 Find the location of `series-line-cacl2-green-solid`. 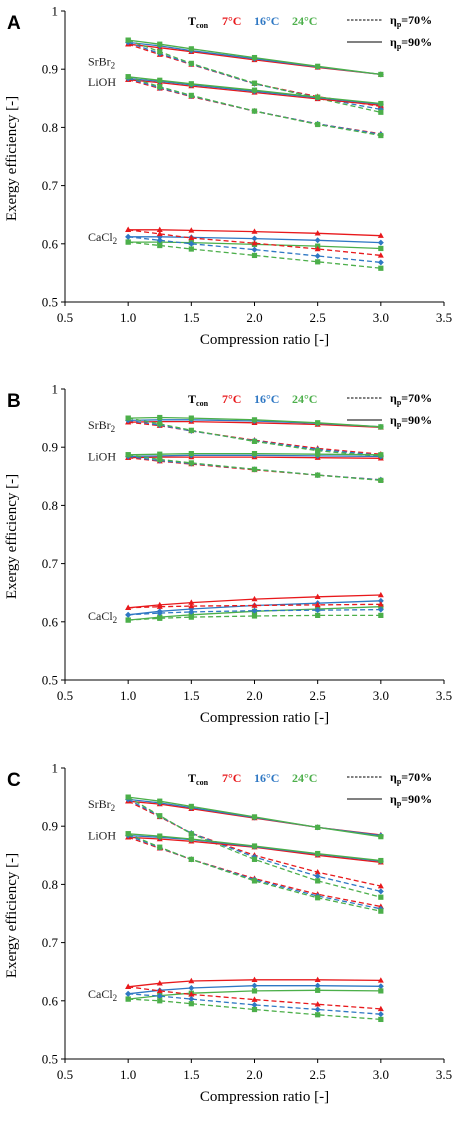

series-line-cacl2-green-solid is located at coordinates (254, 613).